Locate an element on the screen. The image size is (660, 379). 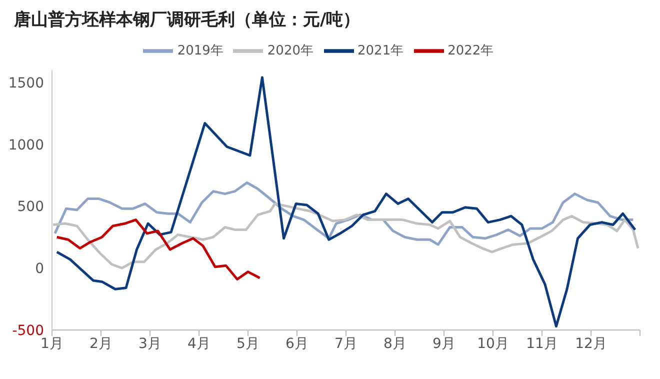
y-tick-label: 0 is located at coordinates (39, 269).